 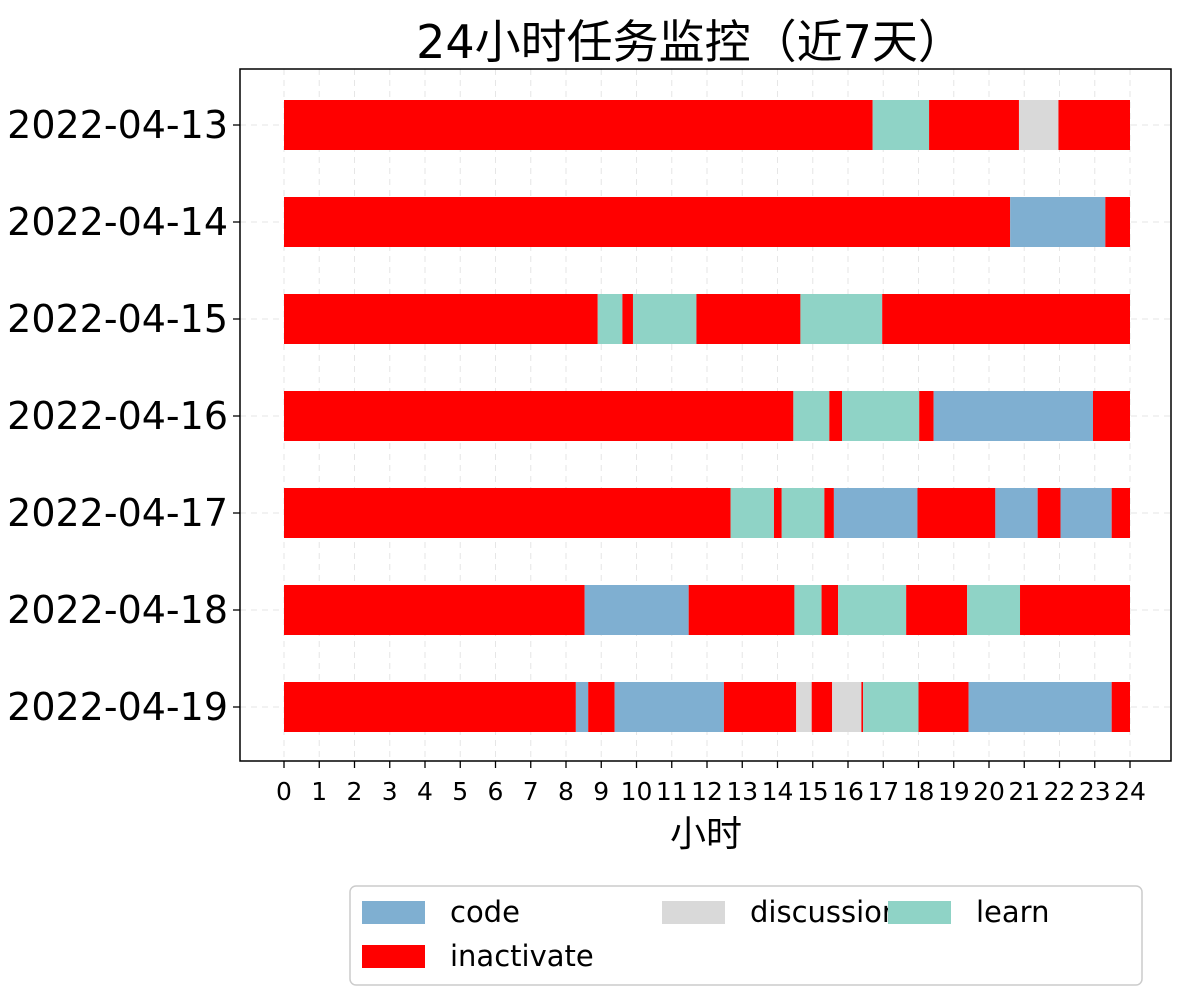 What do you see at coordinates (778, 791) in the screenshot?
I see `x-tick-label: 14` at bounding box center [778, 791].